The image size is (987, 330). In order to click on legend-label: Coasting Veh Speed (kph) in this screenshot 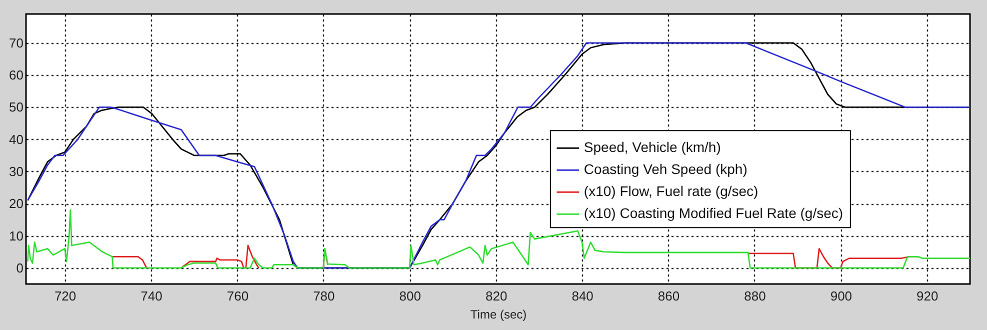, I will do `click(666, 169)`.